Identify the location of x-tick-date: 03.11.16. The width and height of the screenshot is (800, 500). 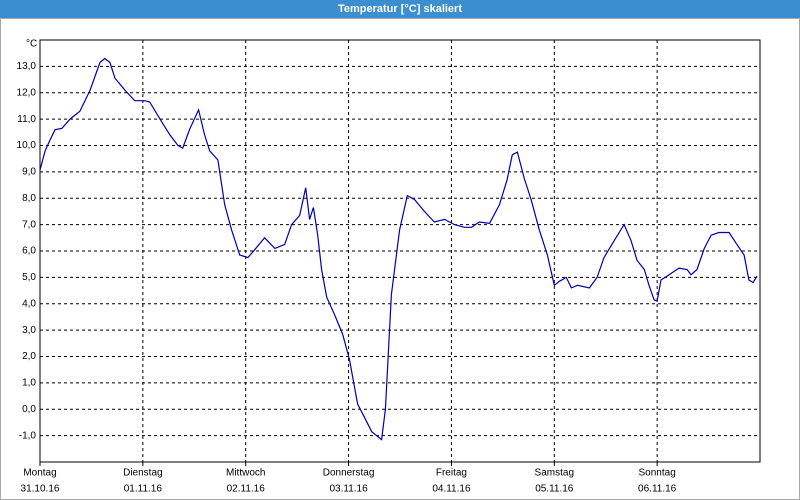
(348, 489).